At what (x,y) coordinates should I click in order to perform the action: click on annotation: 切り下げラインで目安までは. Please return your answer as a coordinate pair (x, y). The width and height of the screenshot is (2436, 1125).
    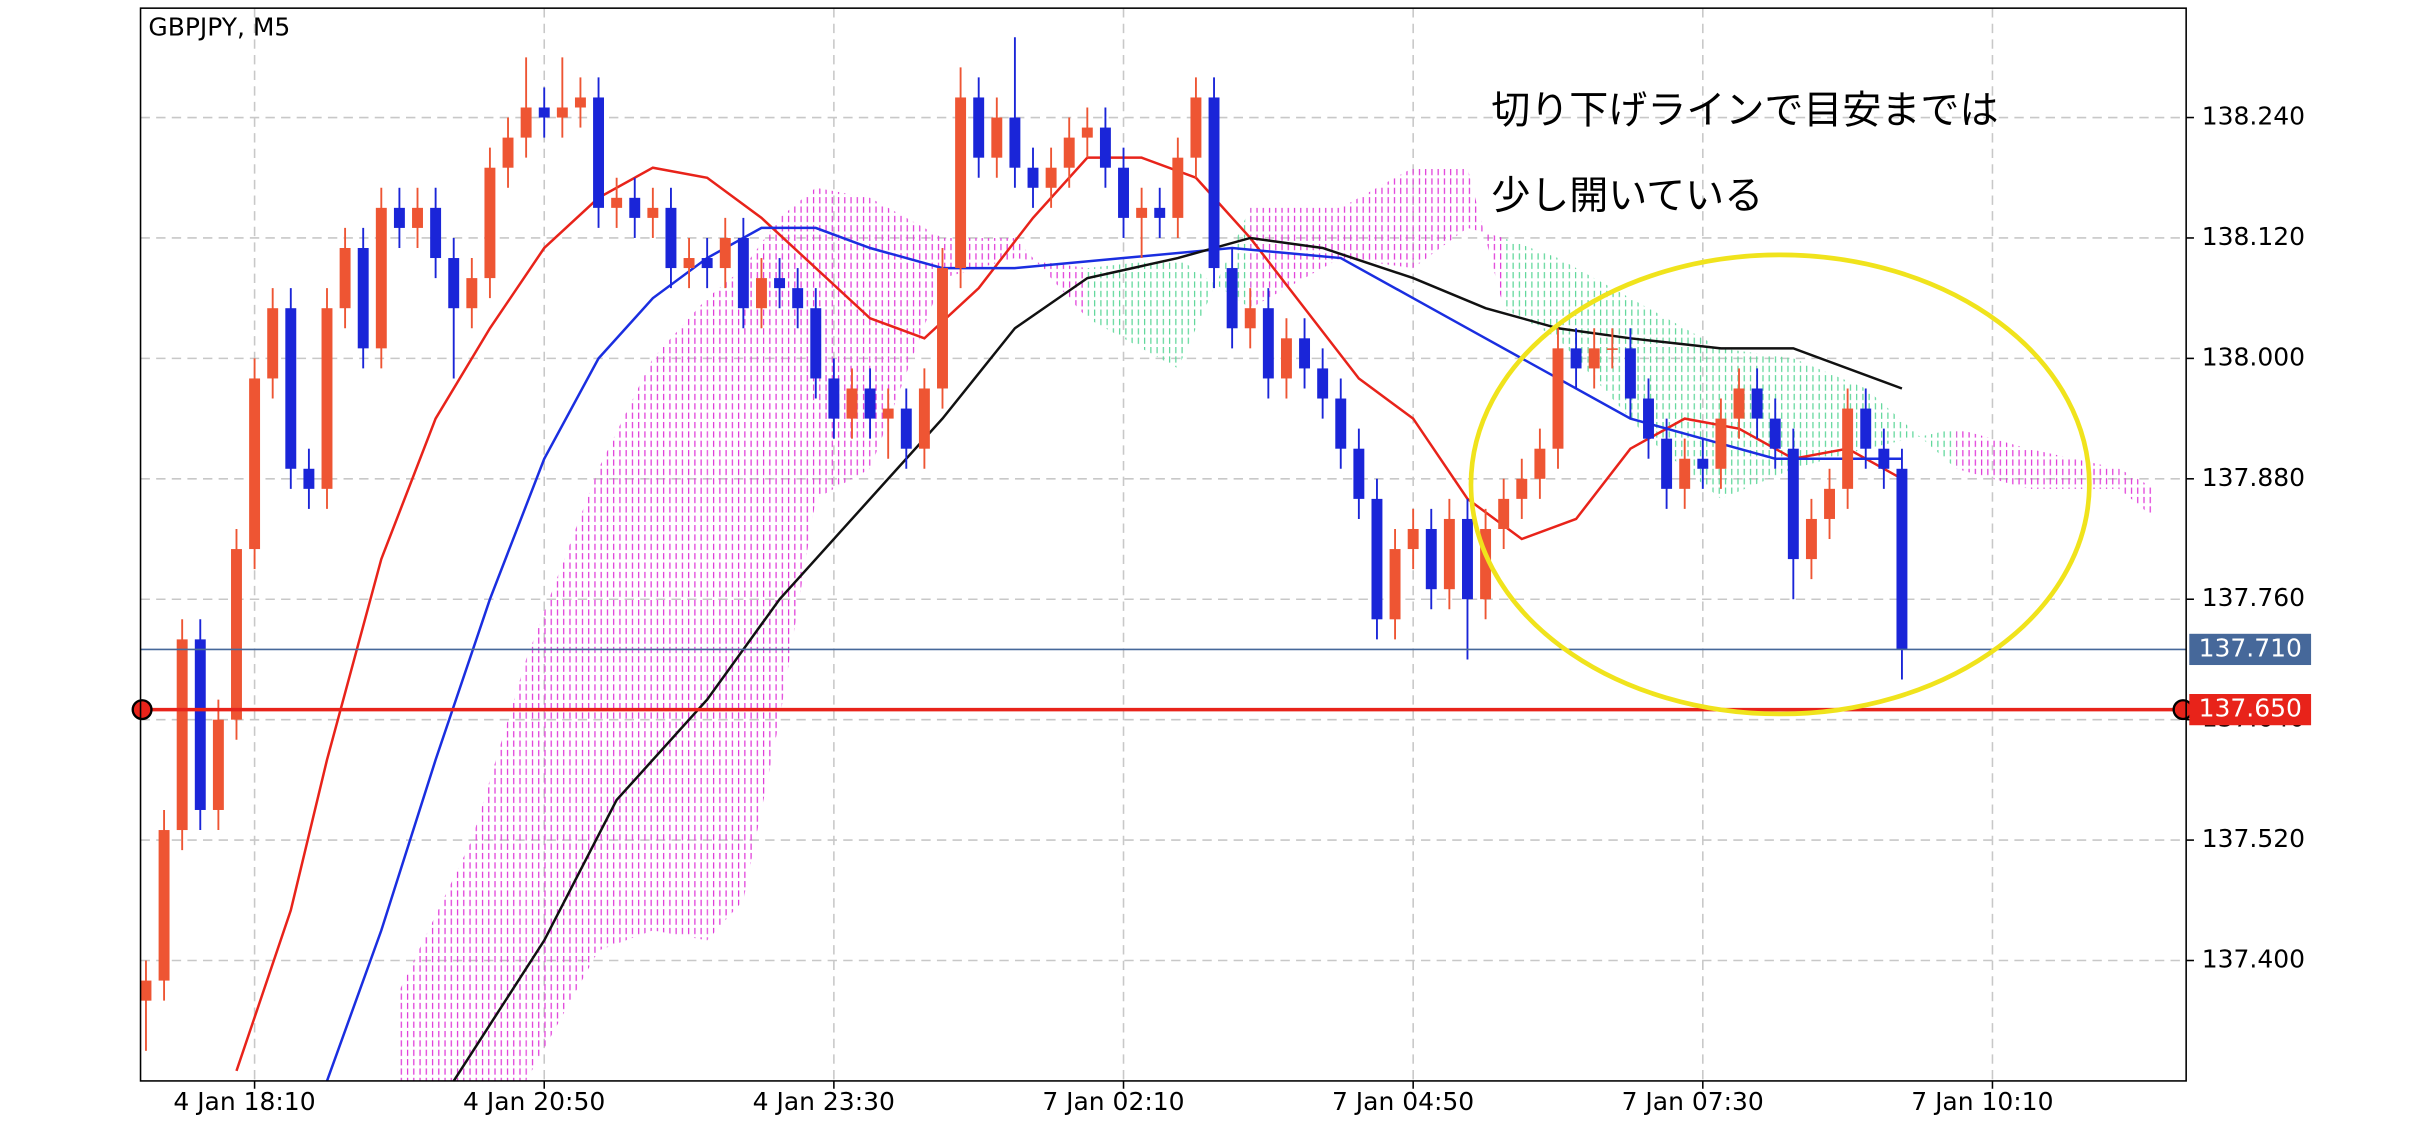
    Looking at the image, I should click on (1744, 110).